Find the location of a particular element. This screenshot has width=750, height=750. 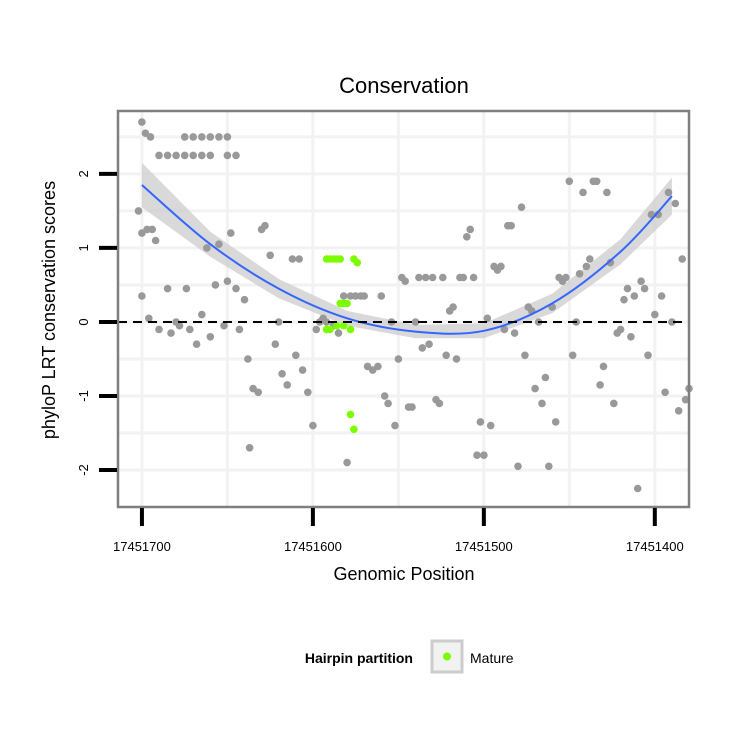

y-axis-label: phyloP LRT conservation scores is located at coordinates (49, 310).